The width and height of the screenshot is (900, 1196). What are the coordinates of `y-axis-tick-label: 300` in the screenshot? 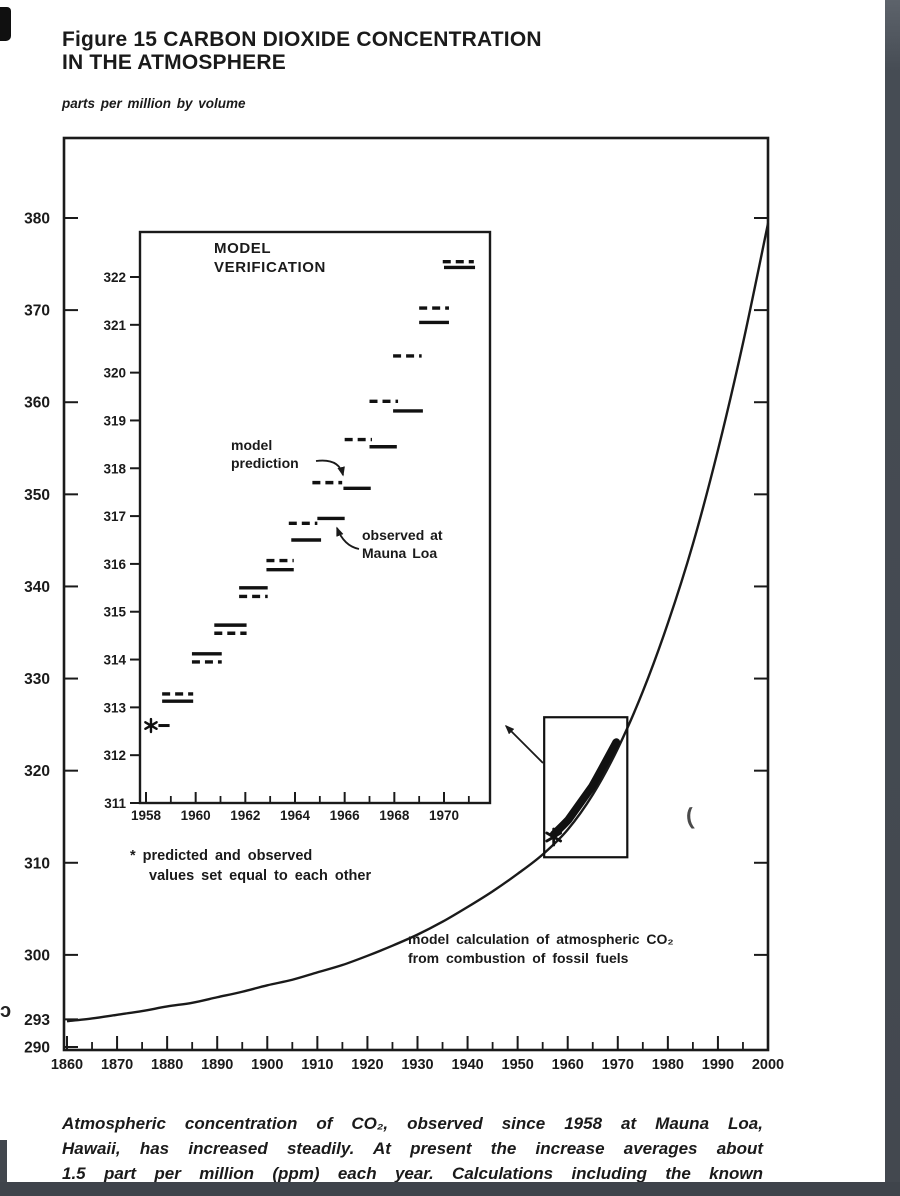 It's located at (37, 955).